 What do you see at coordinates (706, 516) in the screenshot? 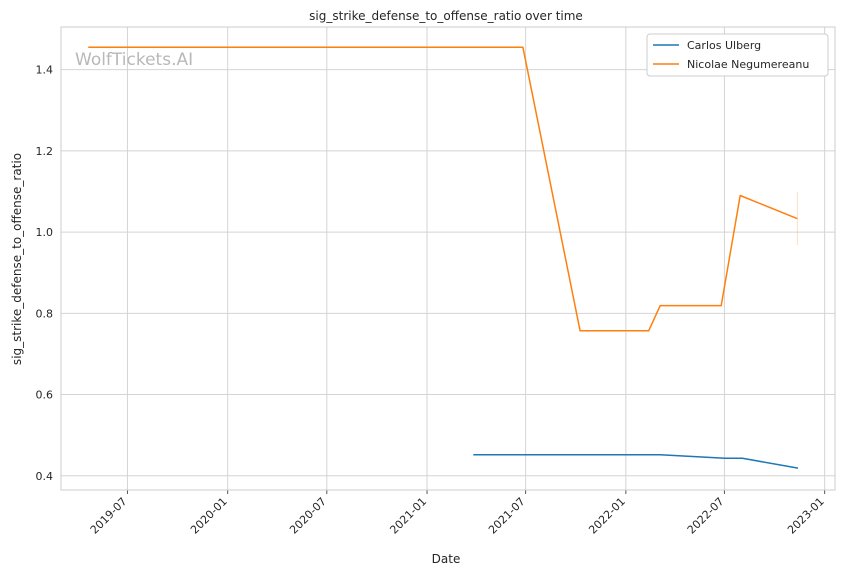
I see `x-tick-label: 2022-07` at bounding box center [706, 516].